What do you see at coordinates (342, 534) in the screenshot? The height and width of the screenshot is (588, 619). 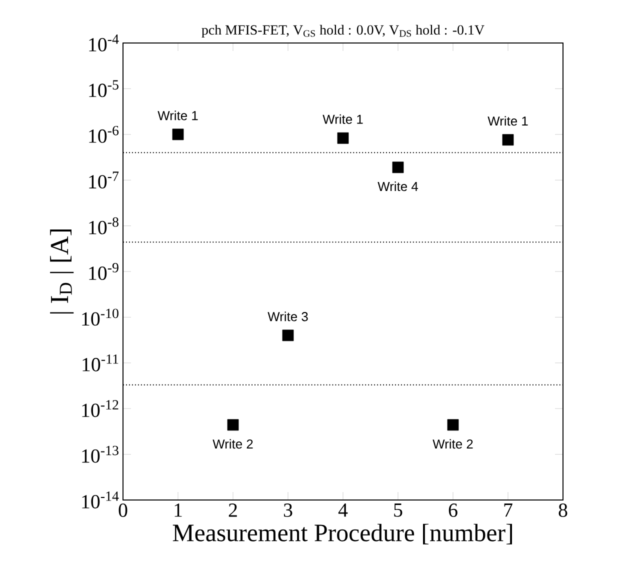 I see `x-axis-title: Measurement Procedure [number]` at bounding box center [342, 534].